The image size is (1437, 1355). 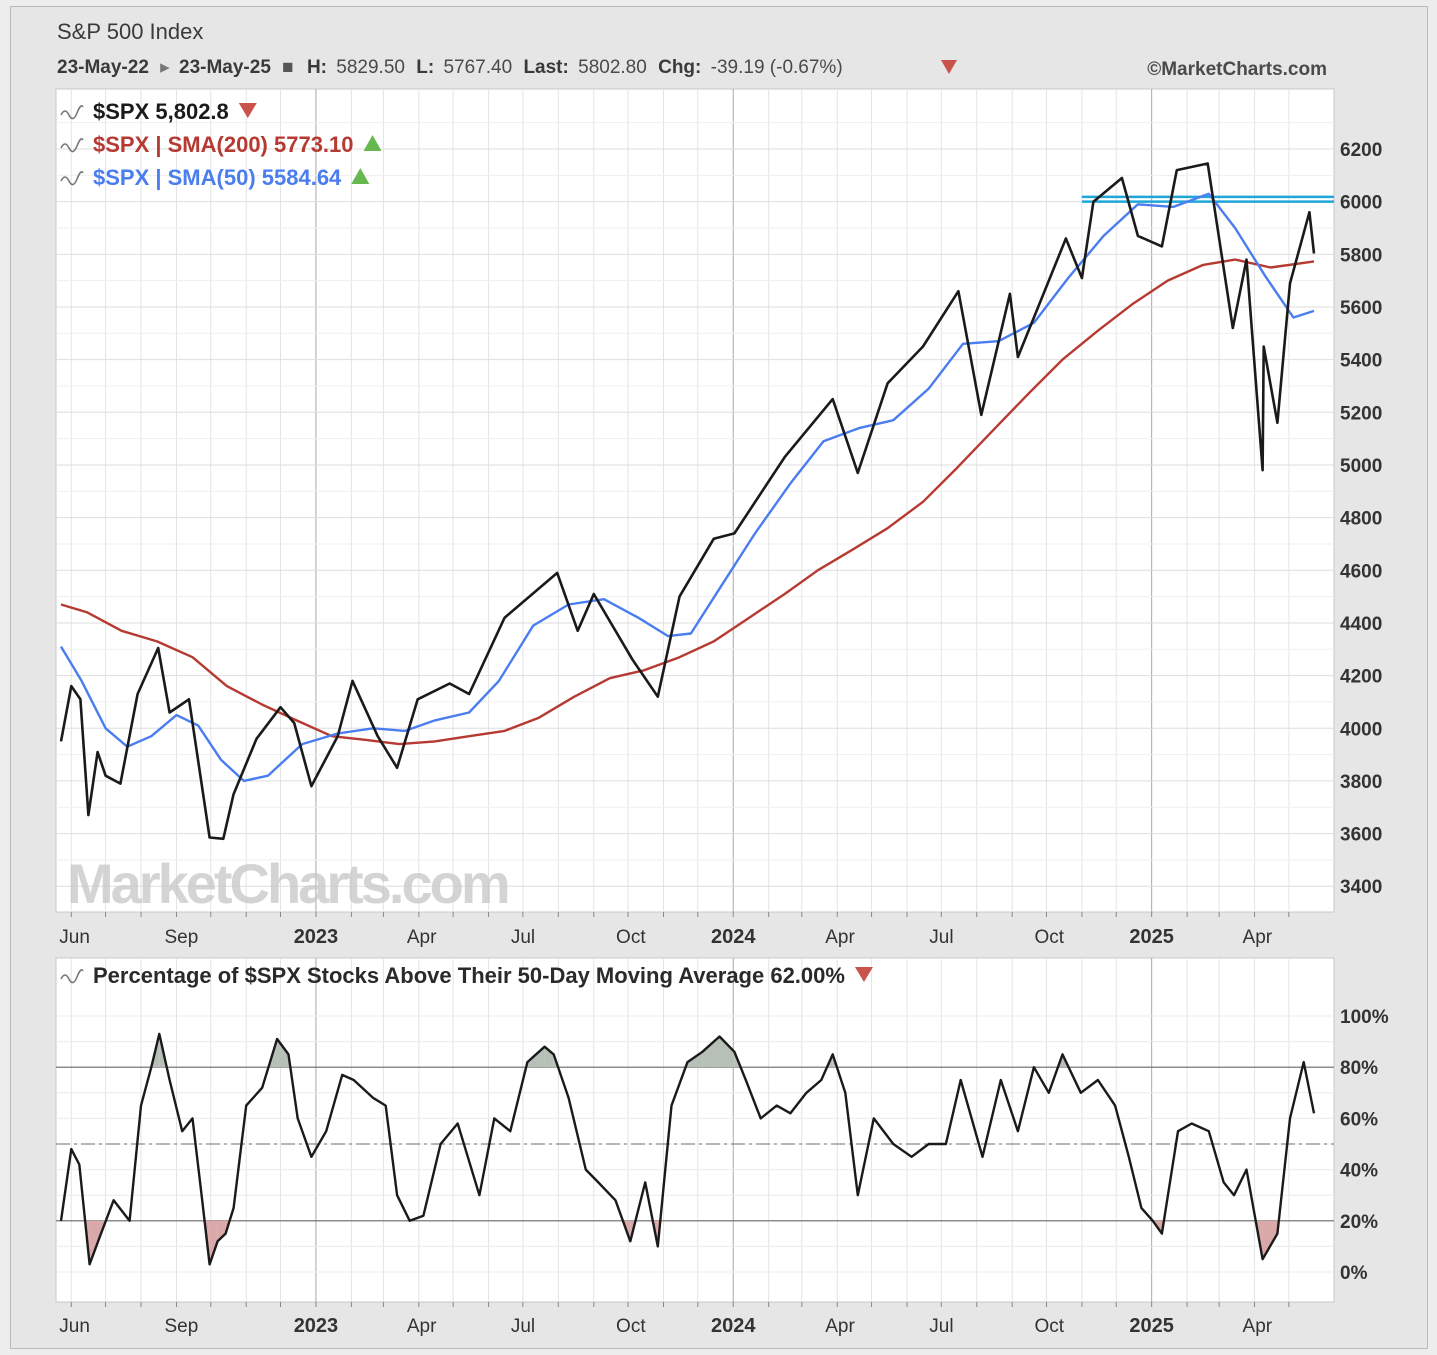 I want to click on chg-value: -39.19 (-0.67%), so click(x=777, y=67).